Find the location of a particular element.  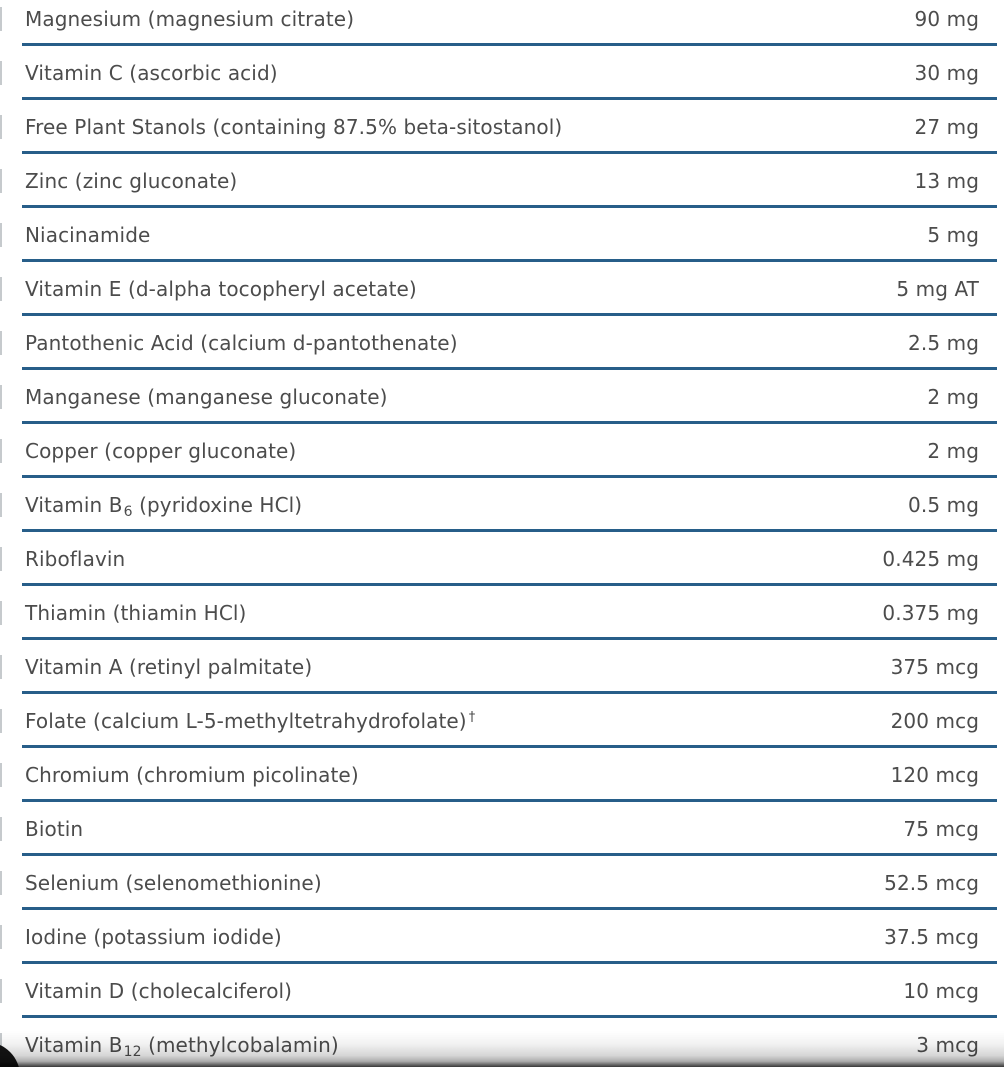

table-row: Vitamin C (ascorbic acid) 30 mg is located at coordinates (498, 73).